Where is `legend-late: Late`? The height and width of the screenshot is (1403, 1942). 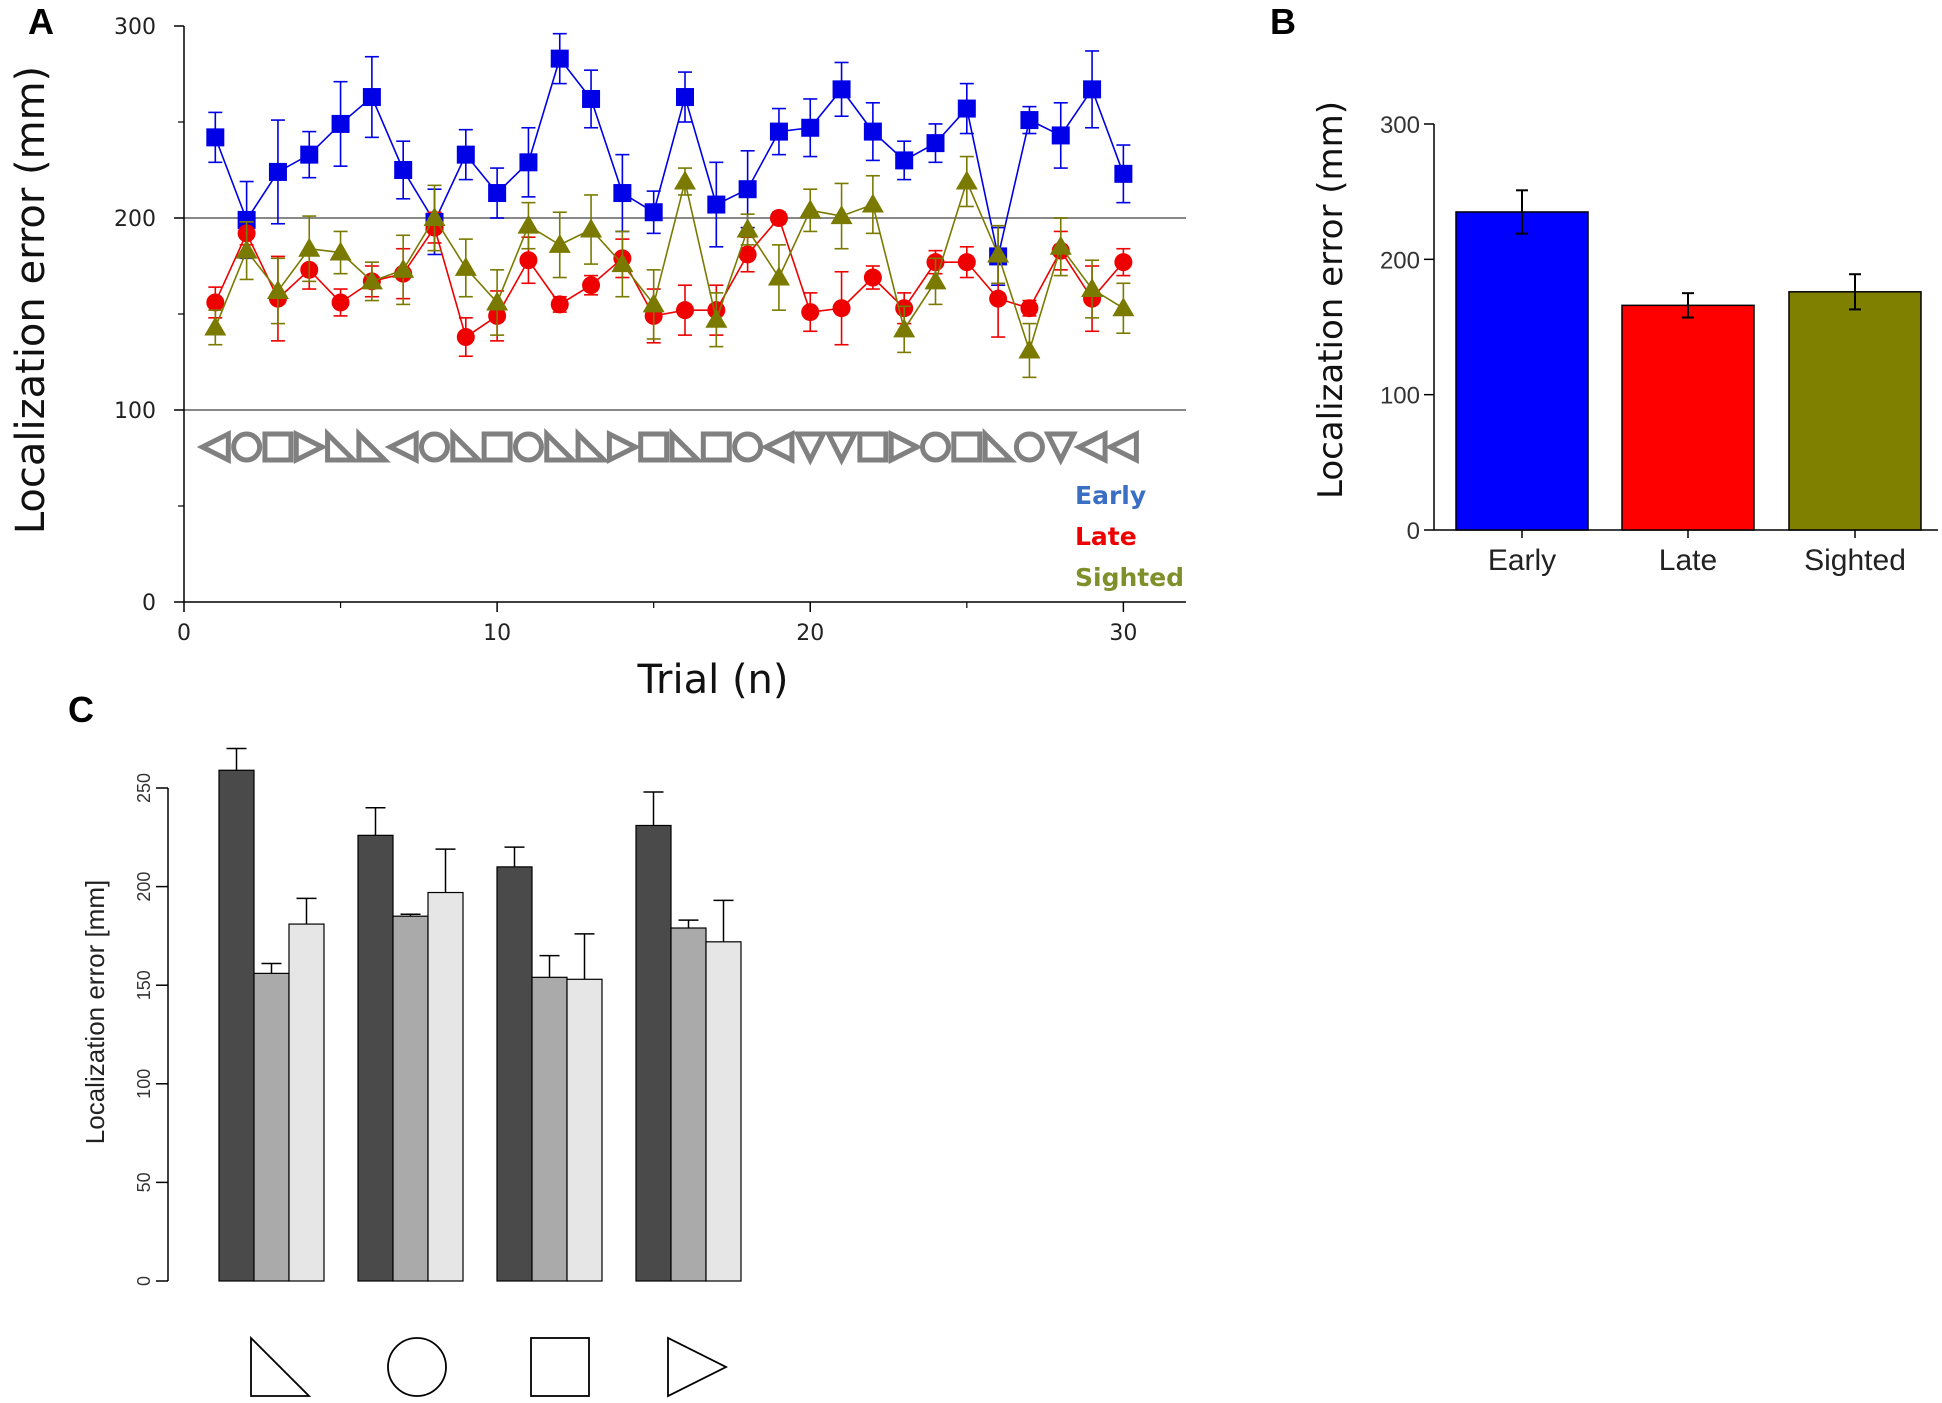 legend-late: Late is located at coordinates (1106, 536).